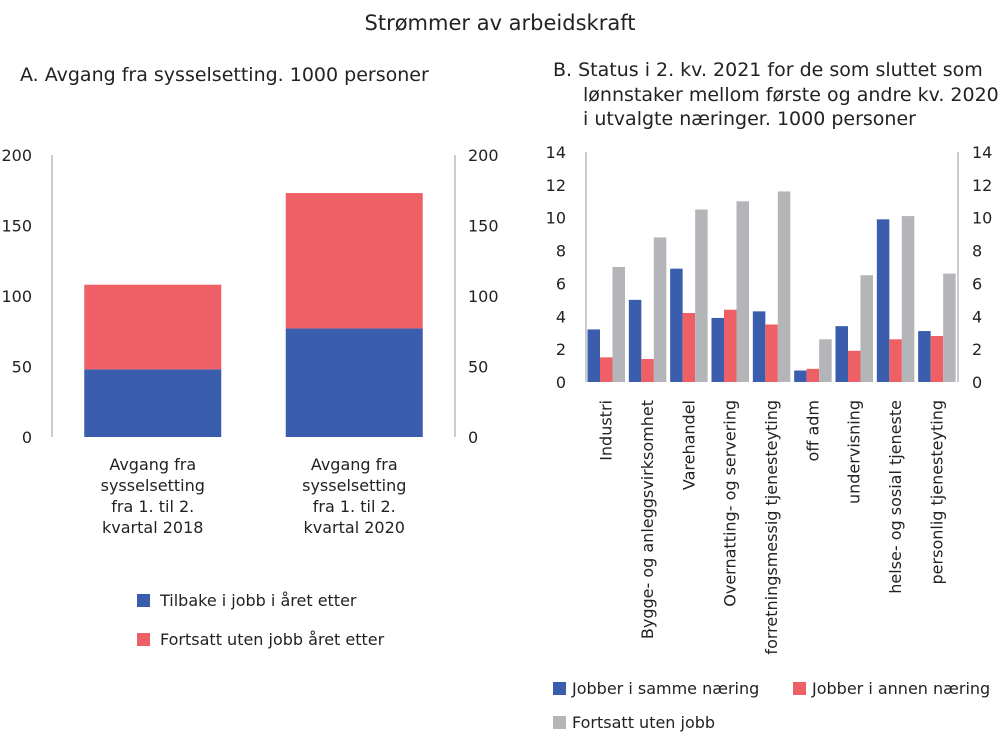  I want to click on panel-b-ytick-right: 14, so click(982, 152).